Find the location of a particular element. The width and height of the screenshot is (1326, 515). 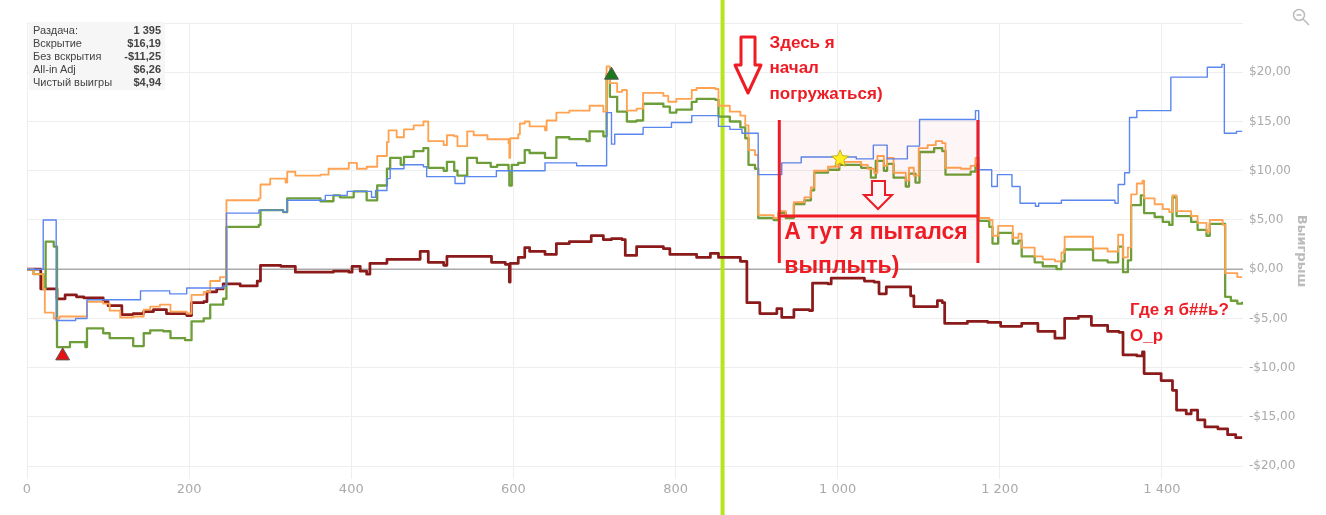

y-tick-label: -$5,00 is located at coordinates (1268, 317).